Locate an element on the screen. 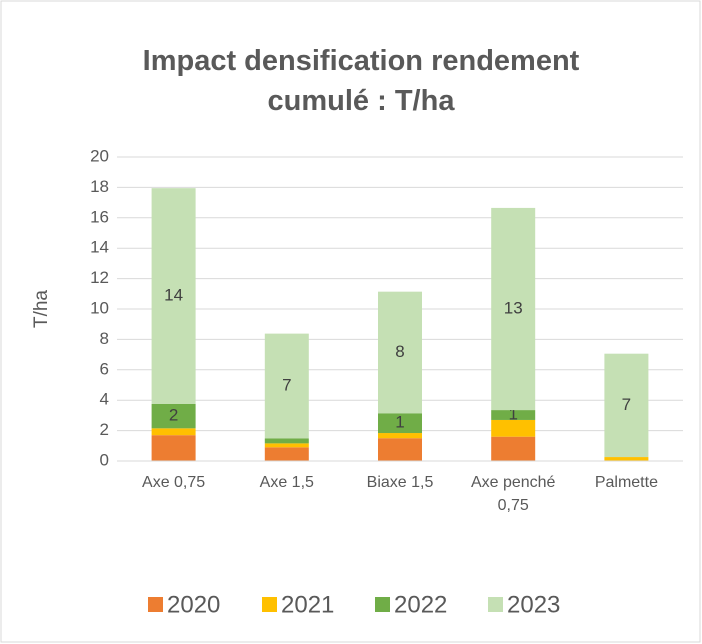 The width and height of the screenshot is (702, 644). y-tick-label: 10 is located at coordinates (99, 307).